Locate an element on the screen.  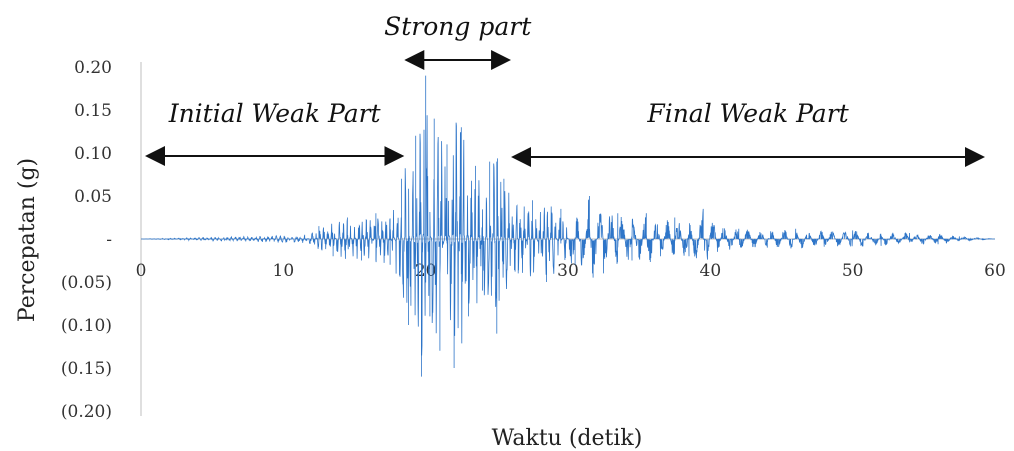
y-tick-label: (0.10) is located at coordinates (86, 326).